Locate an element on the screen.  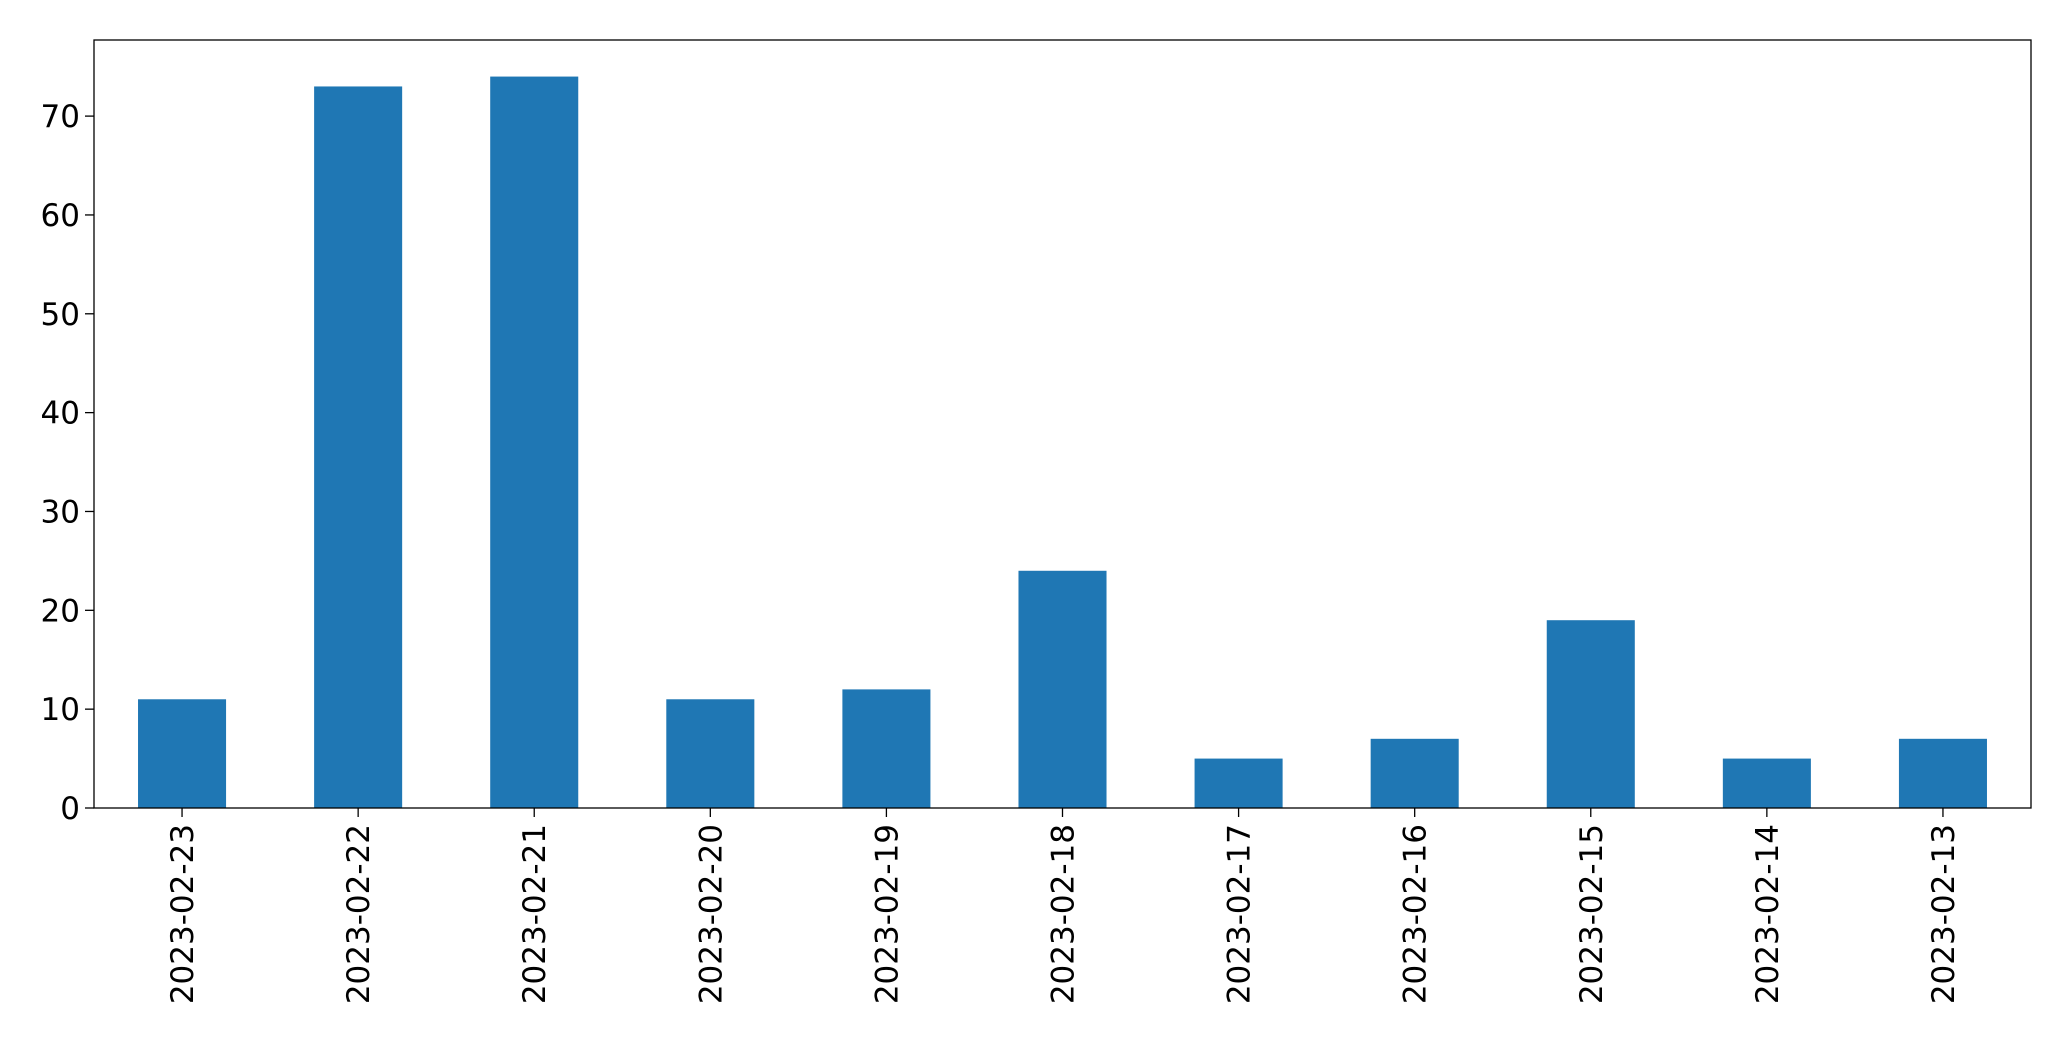
x-tick-label: 2023-02-17 is located at coordinates (1240, 914).